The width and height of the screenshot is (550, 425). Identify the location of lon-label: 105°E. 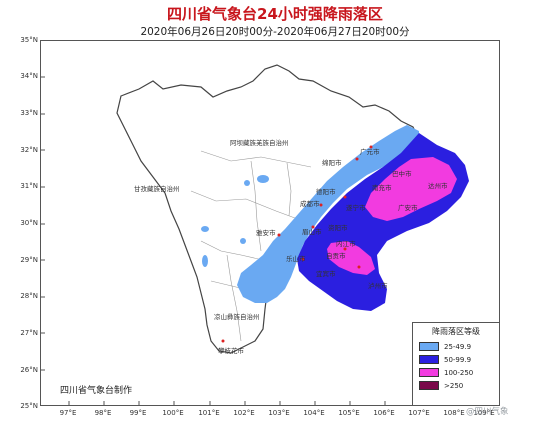
(349, 413).